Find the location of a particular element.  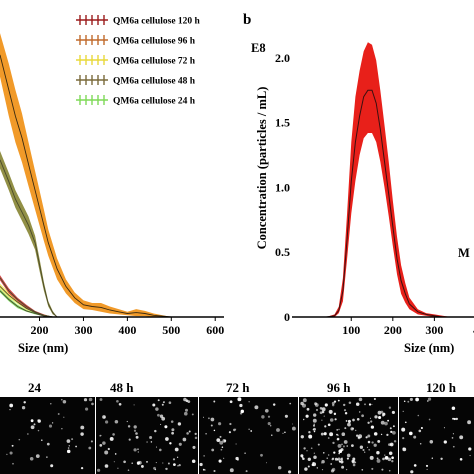

timepoint-label: 120 h is located at coordinates (441, 387).